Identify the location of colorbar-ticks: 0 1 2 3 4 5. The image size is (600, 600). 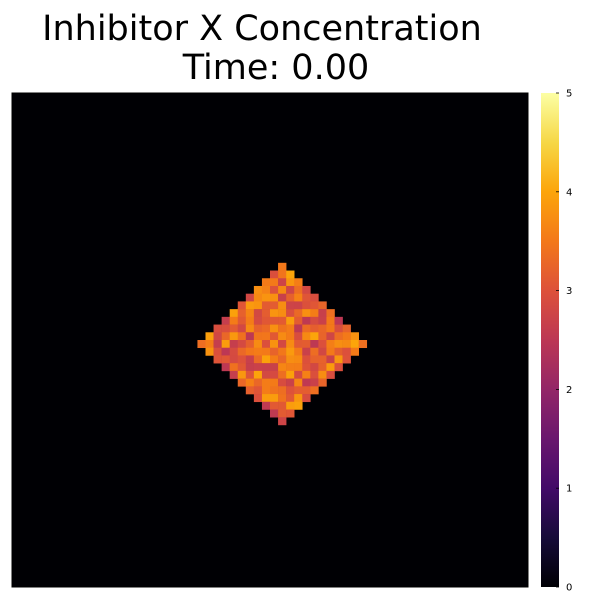
(564, 341).